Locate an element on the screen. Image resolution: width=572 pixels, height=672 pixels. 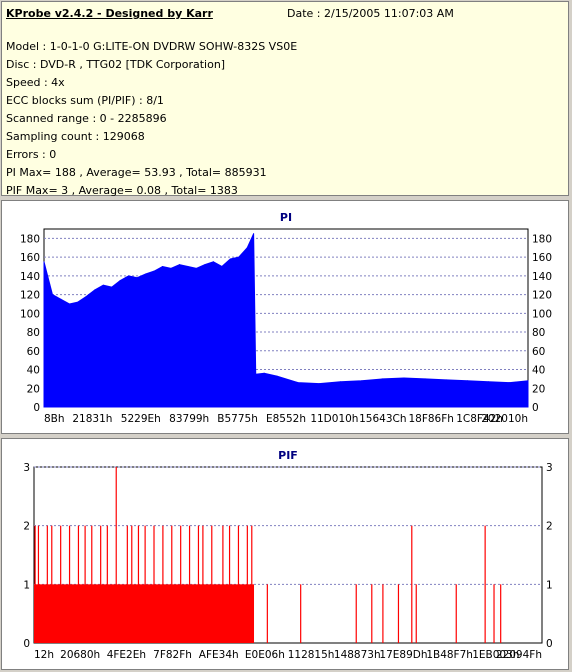
y-tick-label-left: 60 is located at coordinates (33, 352).